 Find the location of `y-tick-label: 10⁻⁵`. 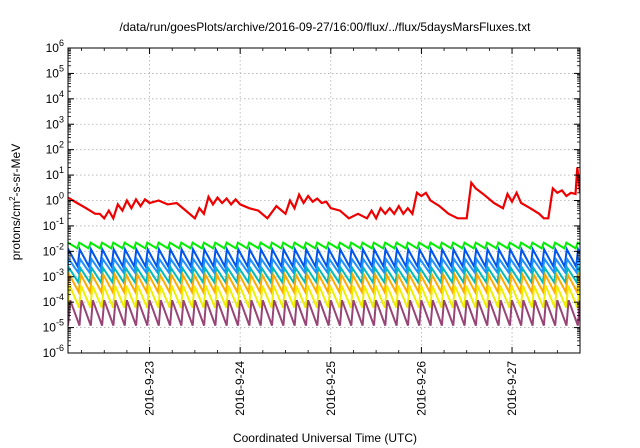

y-tick-label: 10⁻⁵ is located at coordinates (53, 326).